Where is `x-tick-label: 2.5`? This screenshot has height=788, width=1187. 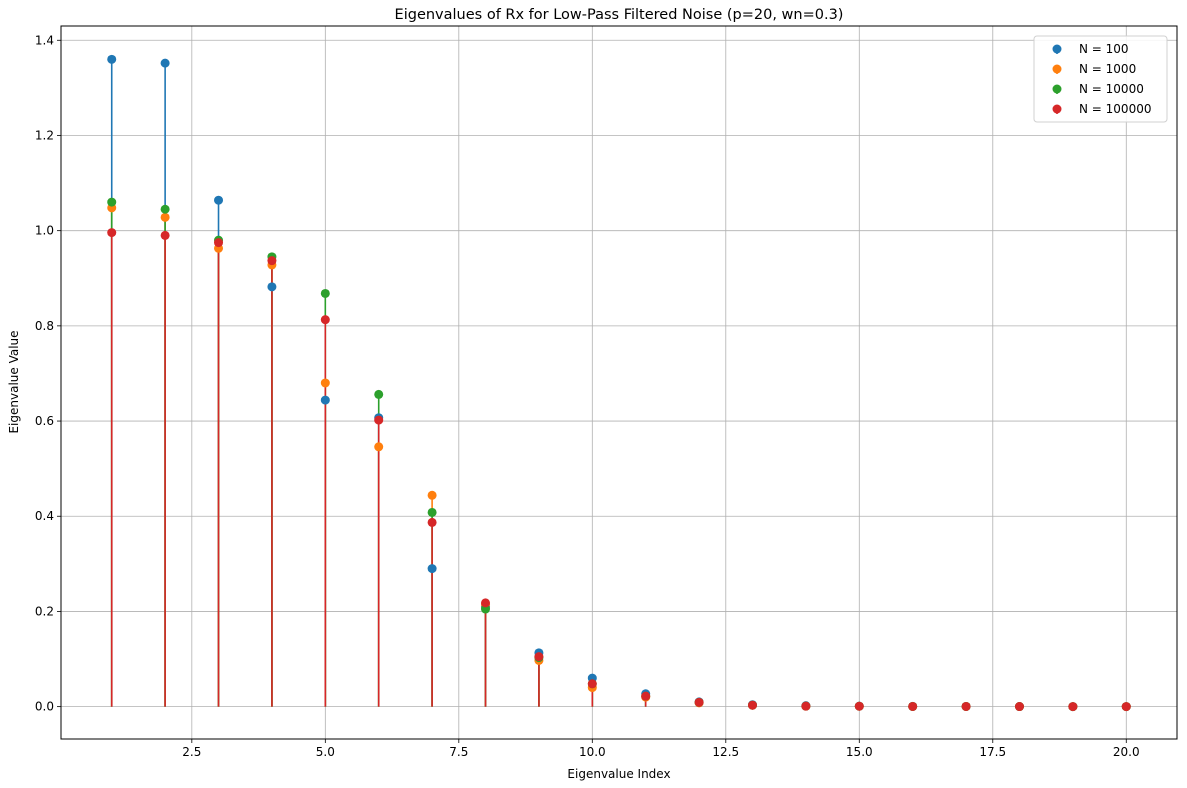
x-tick-label: 2.5 is located at coordinates (191, 752).